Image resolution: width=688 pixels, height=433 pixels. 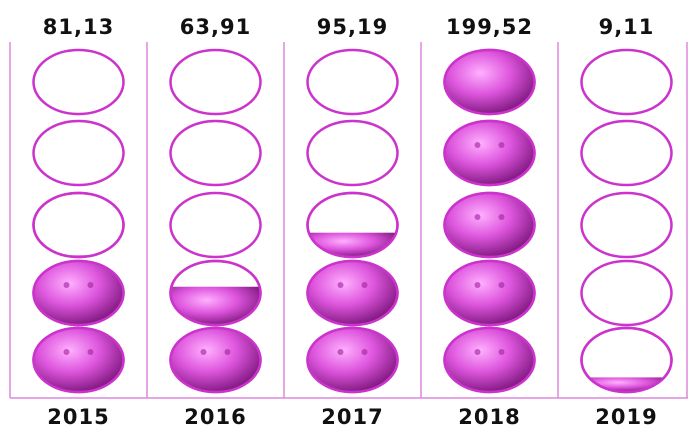 What do you see at coordinates (489, 27) in the screenshot?
I see `value-label: 199,52` at bounding box center [489, 27].